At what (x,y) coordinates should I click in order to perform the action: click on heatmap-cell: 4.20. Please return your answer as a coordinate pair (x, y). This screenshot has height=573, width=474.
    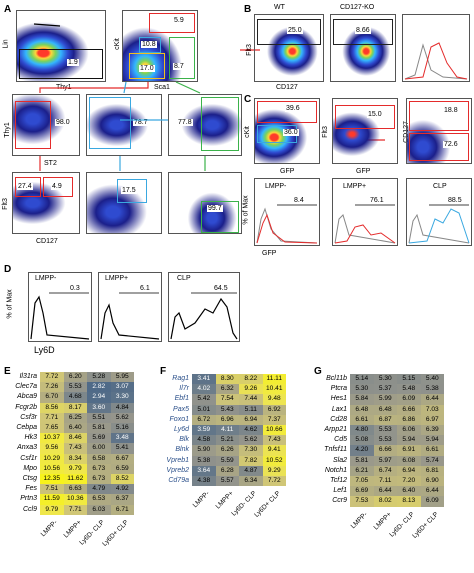
    Looking at the image, I should click on (362, 450).